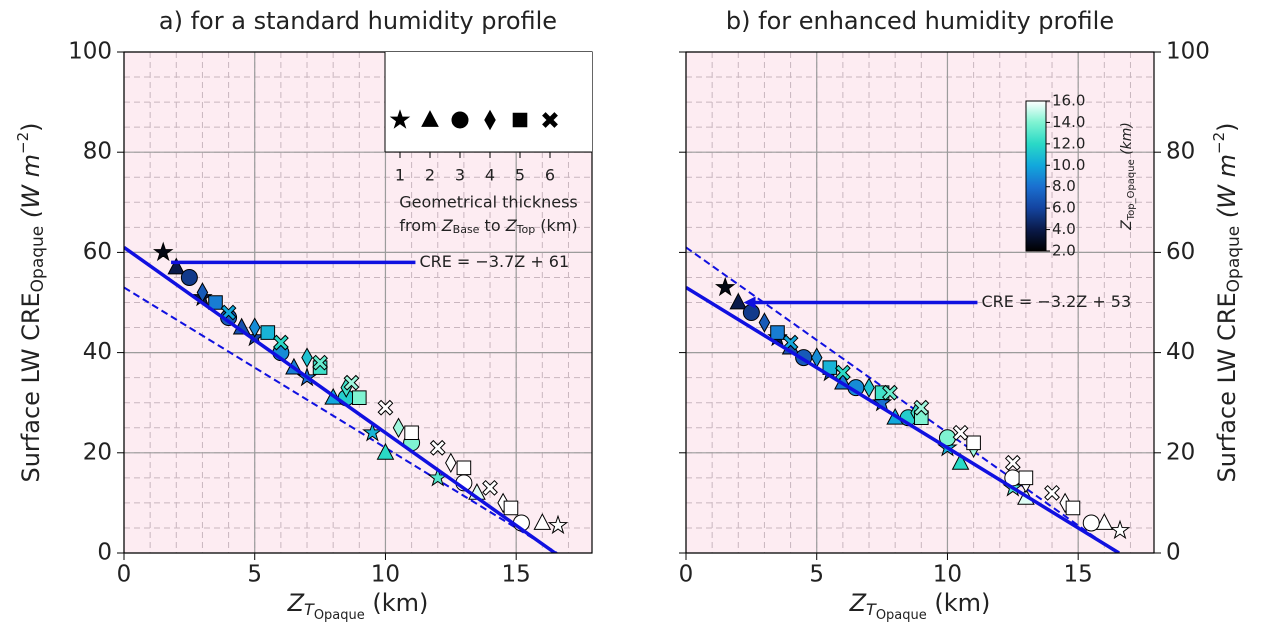  What do you see at coordinates (1064, 208) in the screenshot?
I see `colorbar-tick-label: 6.0` at bounding box center [1064, 208].